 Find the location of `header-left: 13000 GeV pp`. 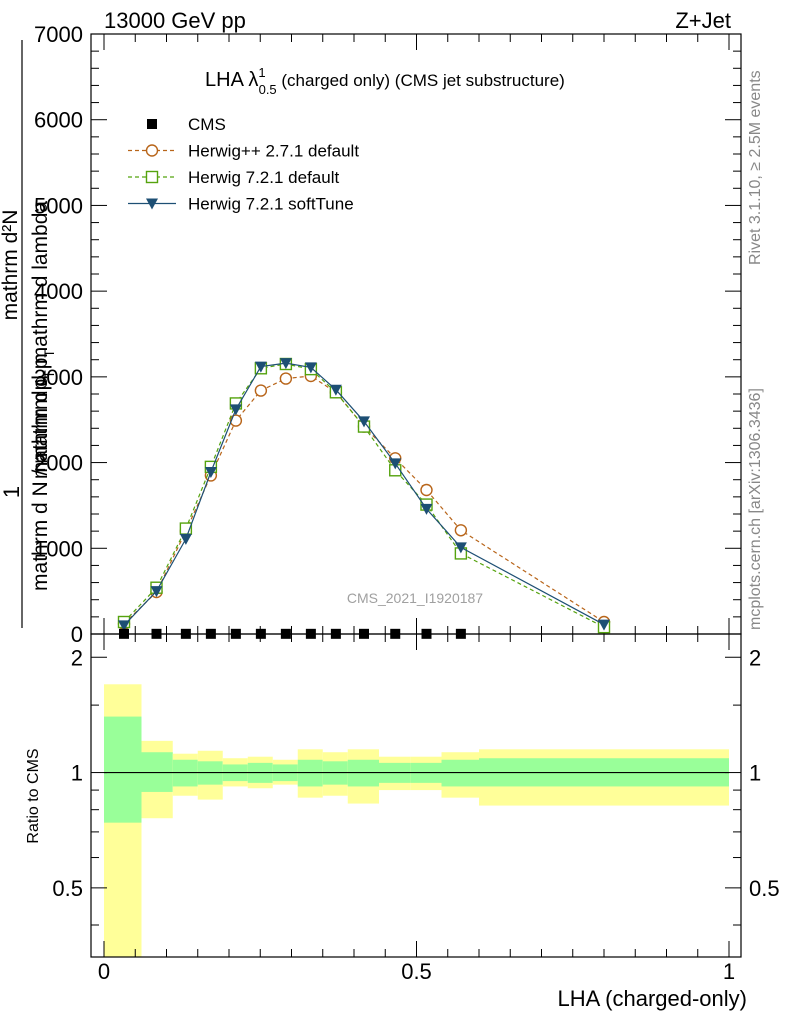

header-left: 13000 GeV pp is located at coordinates (175, 20).